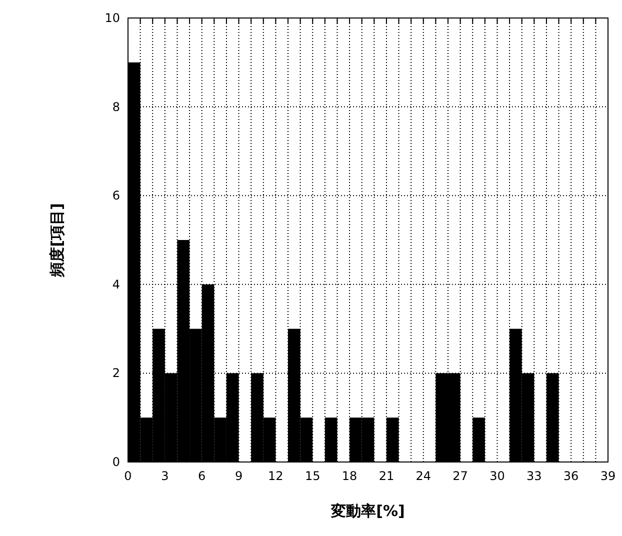 The width and height of the screenshot is (622, 536). What do you see at coordinates (608, 476) in the screenshot?
I see `x-tick-label: 39` at bounding box center [608, 476].